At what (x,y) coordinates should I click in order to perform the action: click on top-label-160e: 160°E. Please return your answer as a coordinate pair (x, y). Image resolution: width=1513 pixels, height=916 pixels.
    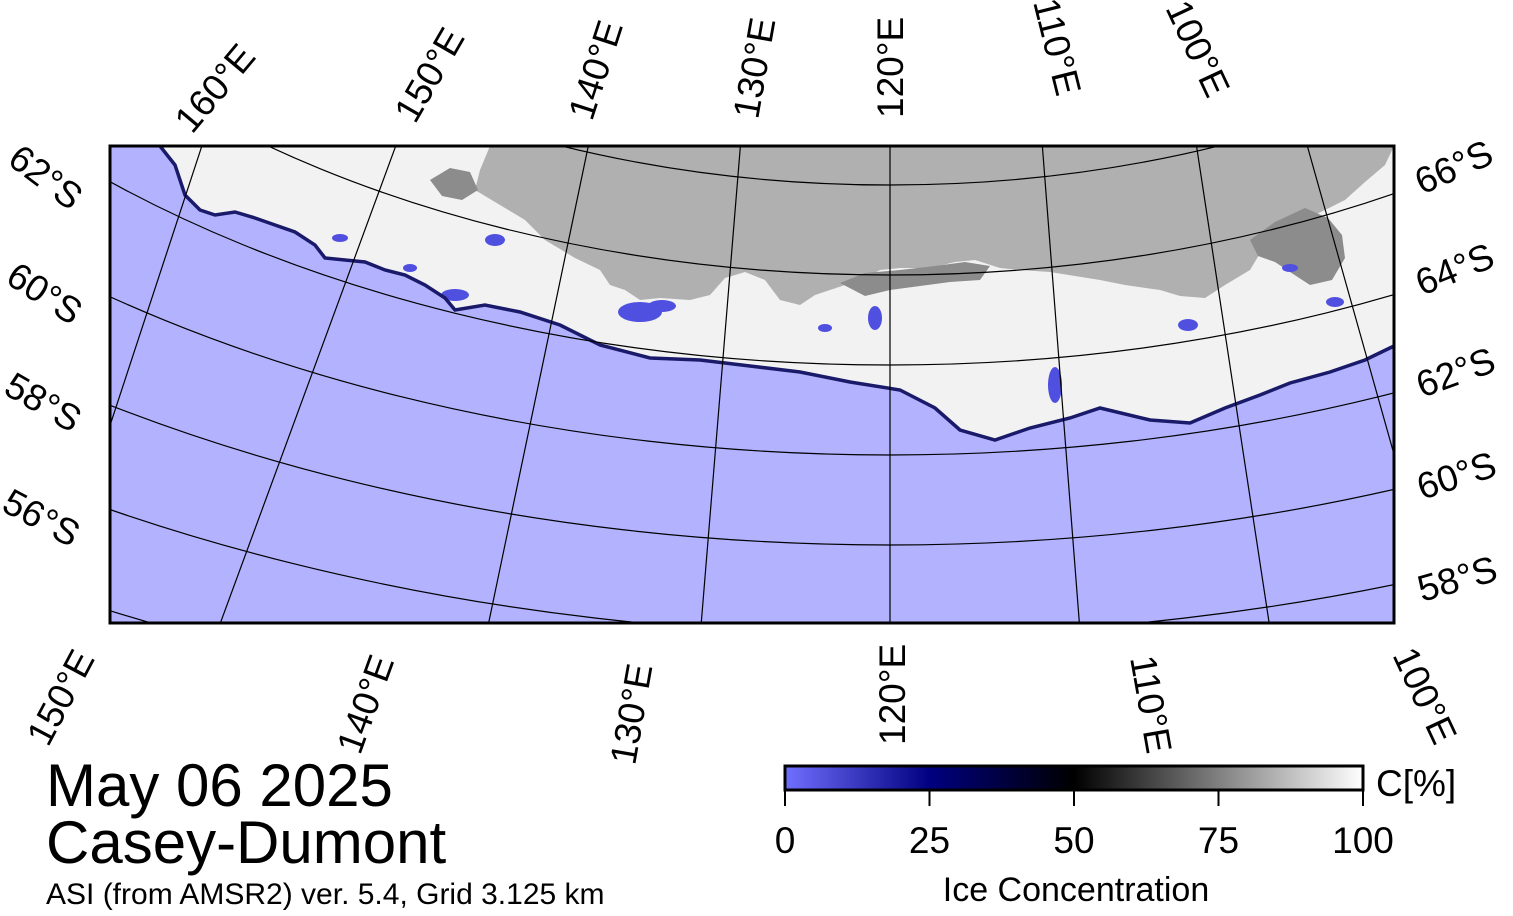
    Looking at the image, I should click on (215, 88).